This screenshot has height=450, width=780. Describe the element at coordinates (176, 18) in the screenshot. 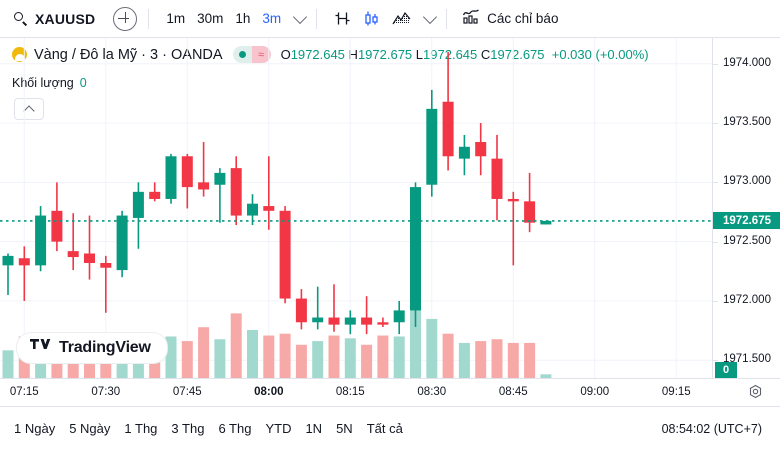

I see `timeframe-1m: 1m` at that location.